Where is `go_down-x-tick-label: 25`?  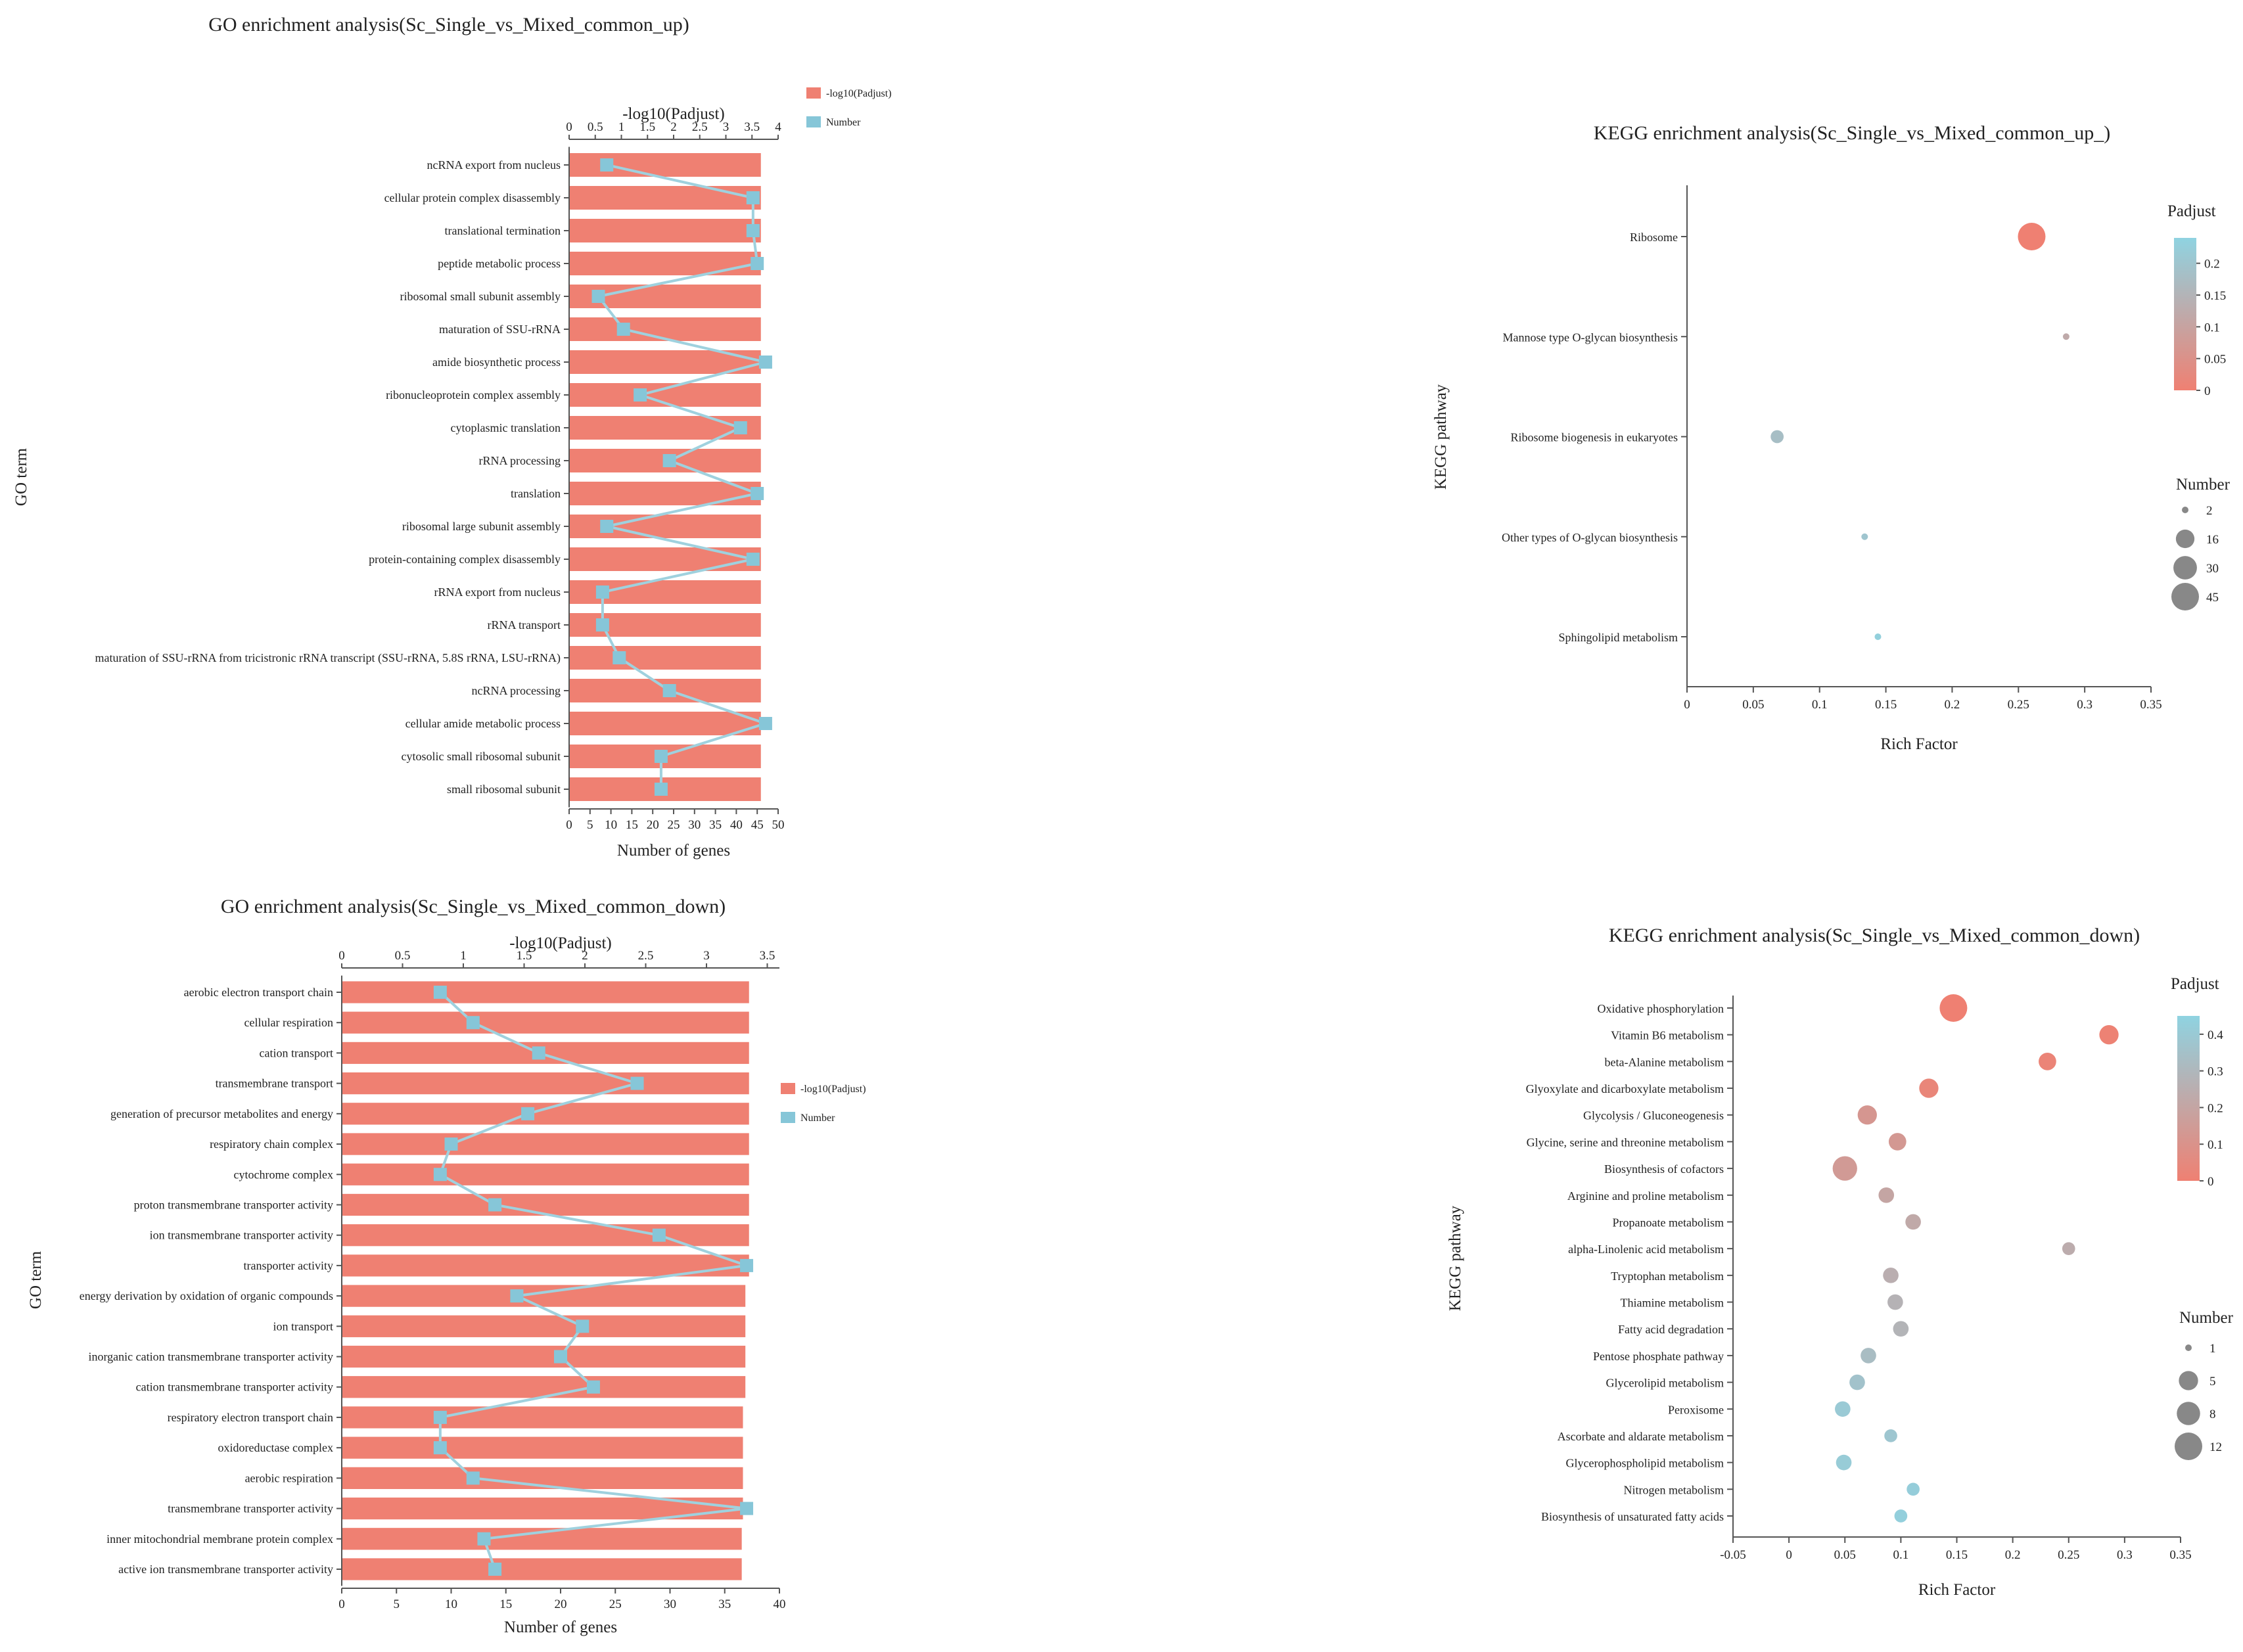
go_down-x-tick-label: 25 is located at coordinates (615, 1604).